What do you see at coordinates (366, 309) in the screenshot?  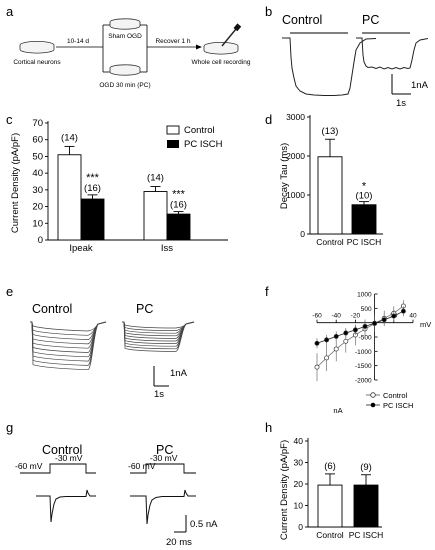 I see `chart-f-ytick-label: 500` at bounding box center [366, 309].